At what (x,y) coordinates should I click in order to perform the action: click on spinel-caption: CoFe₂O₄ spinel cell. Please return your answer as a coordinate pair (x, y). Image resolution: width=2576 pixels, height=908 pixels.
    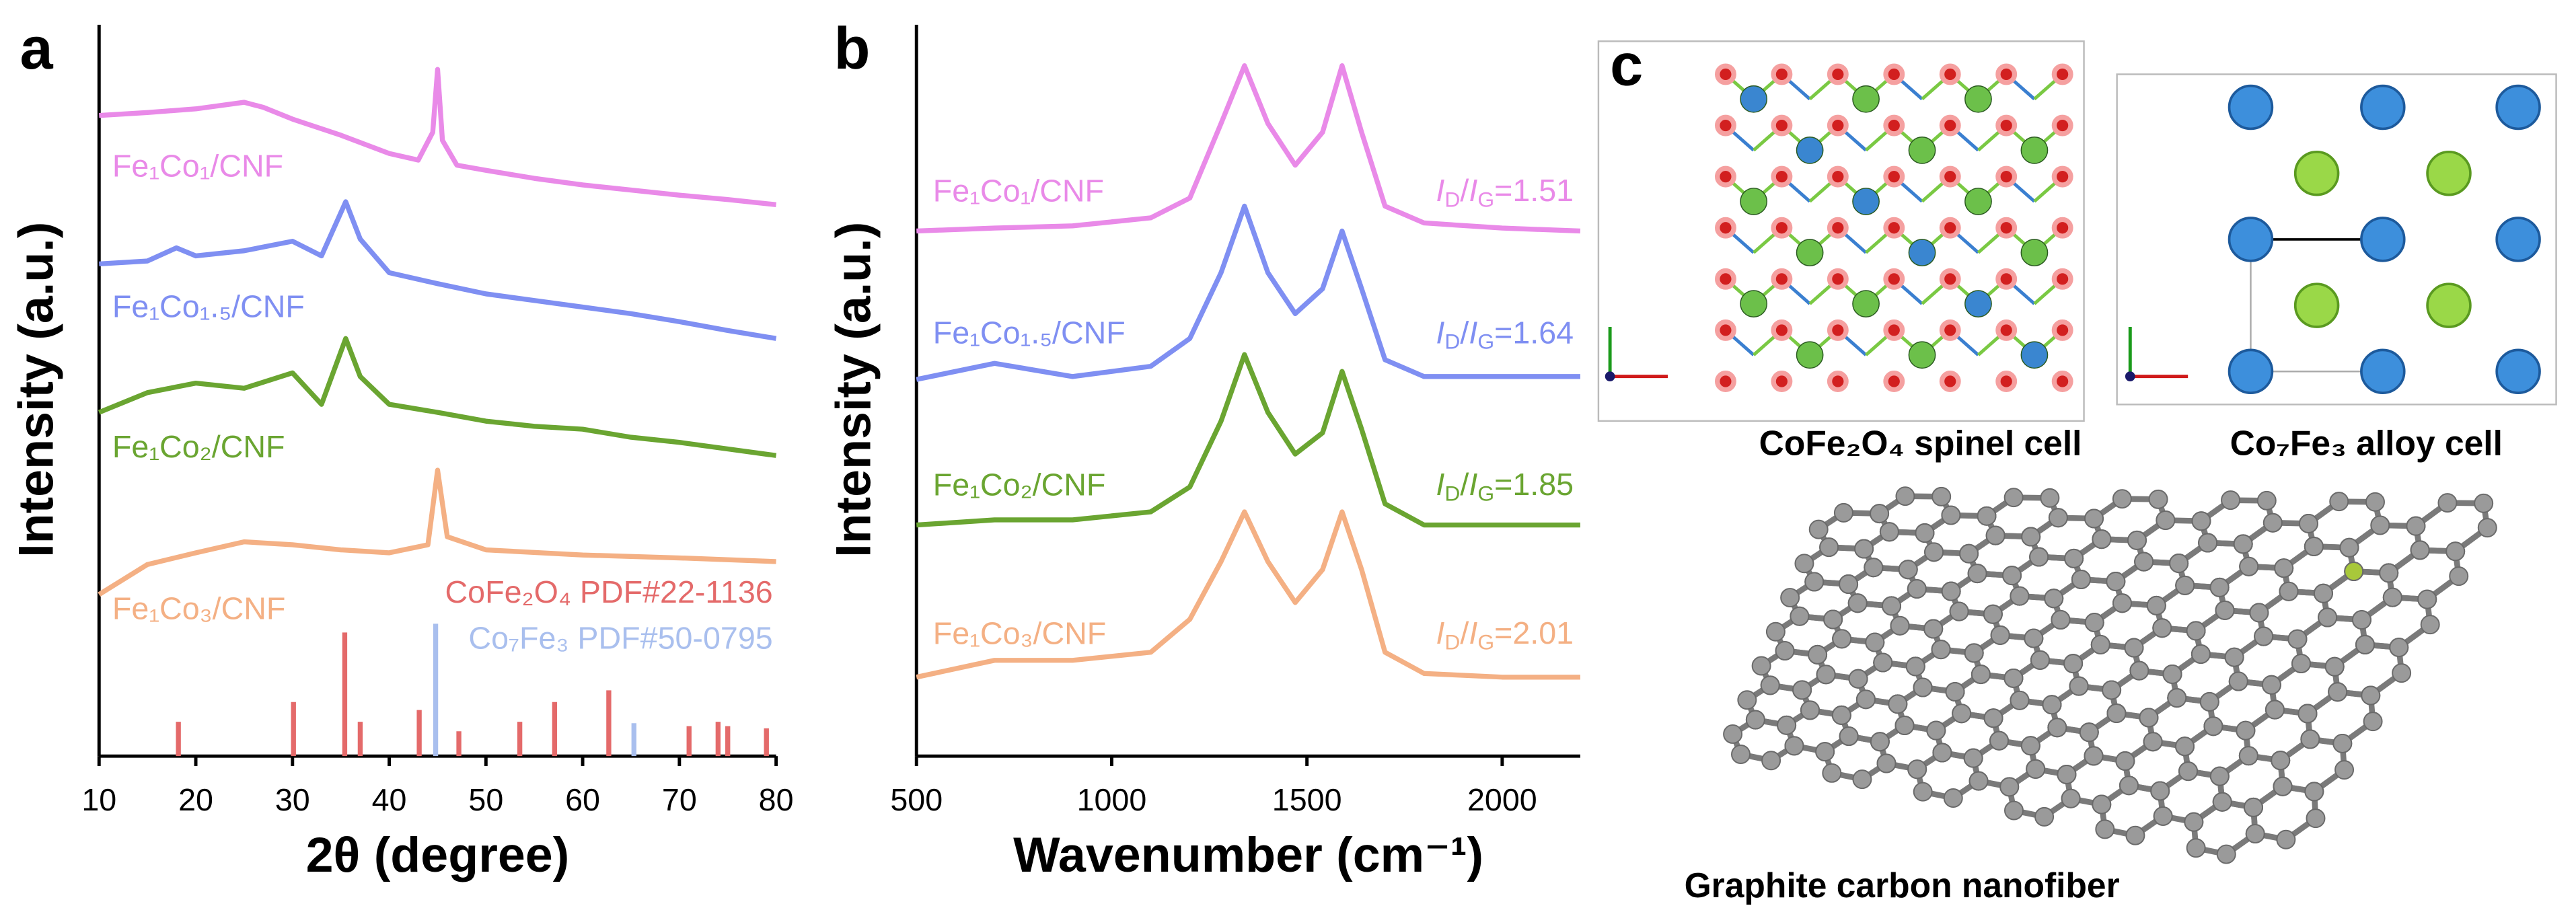
    Looking at the image, I should click on (1920, 442).